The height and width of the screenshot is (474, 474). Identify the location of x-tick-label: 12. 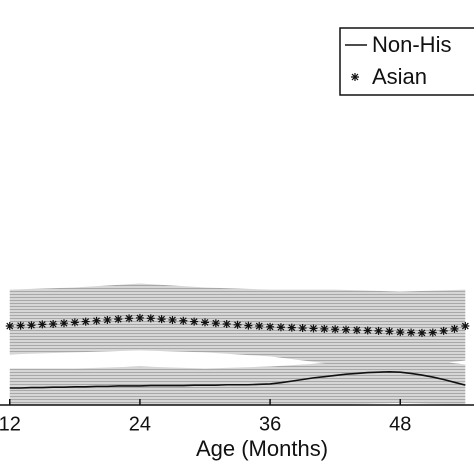
(10, 424).